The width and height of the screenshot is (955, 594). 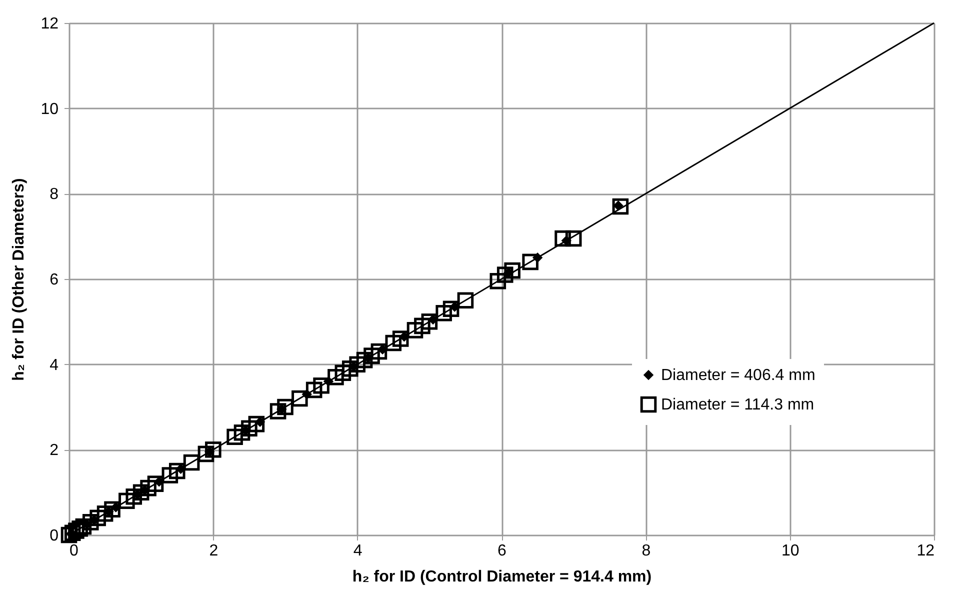 I want to click on y-tick-label: 2, so click(x=54, y=451).